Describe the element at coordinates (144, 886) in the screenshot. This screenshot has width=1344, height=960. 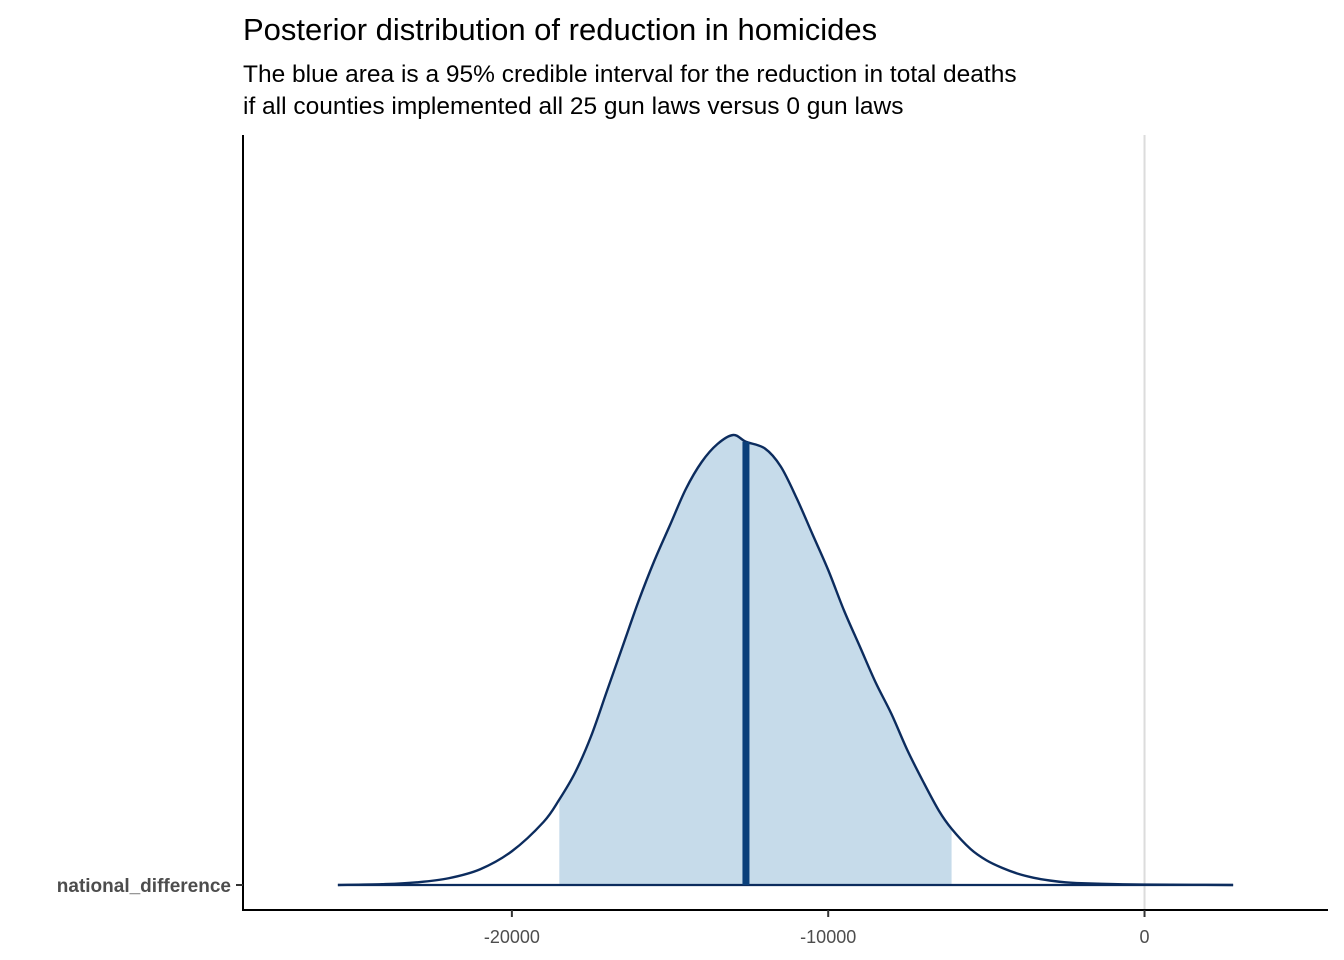
I see `category-label: national_difference` at that location.